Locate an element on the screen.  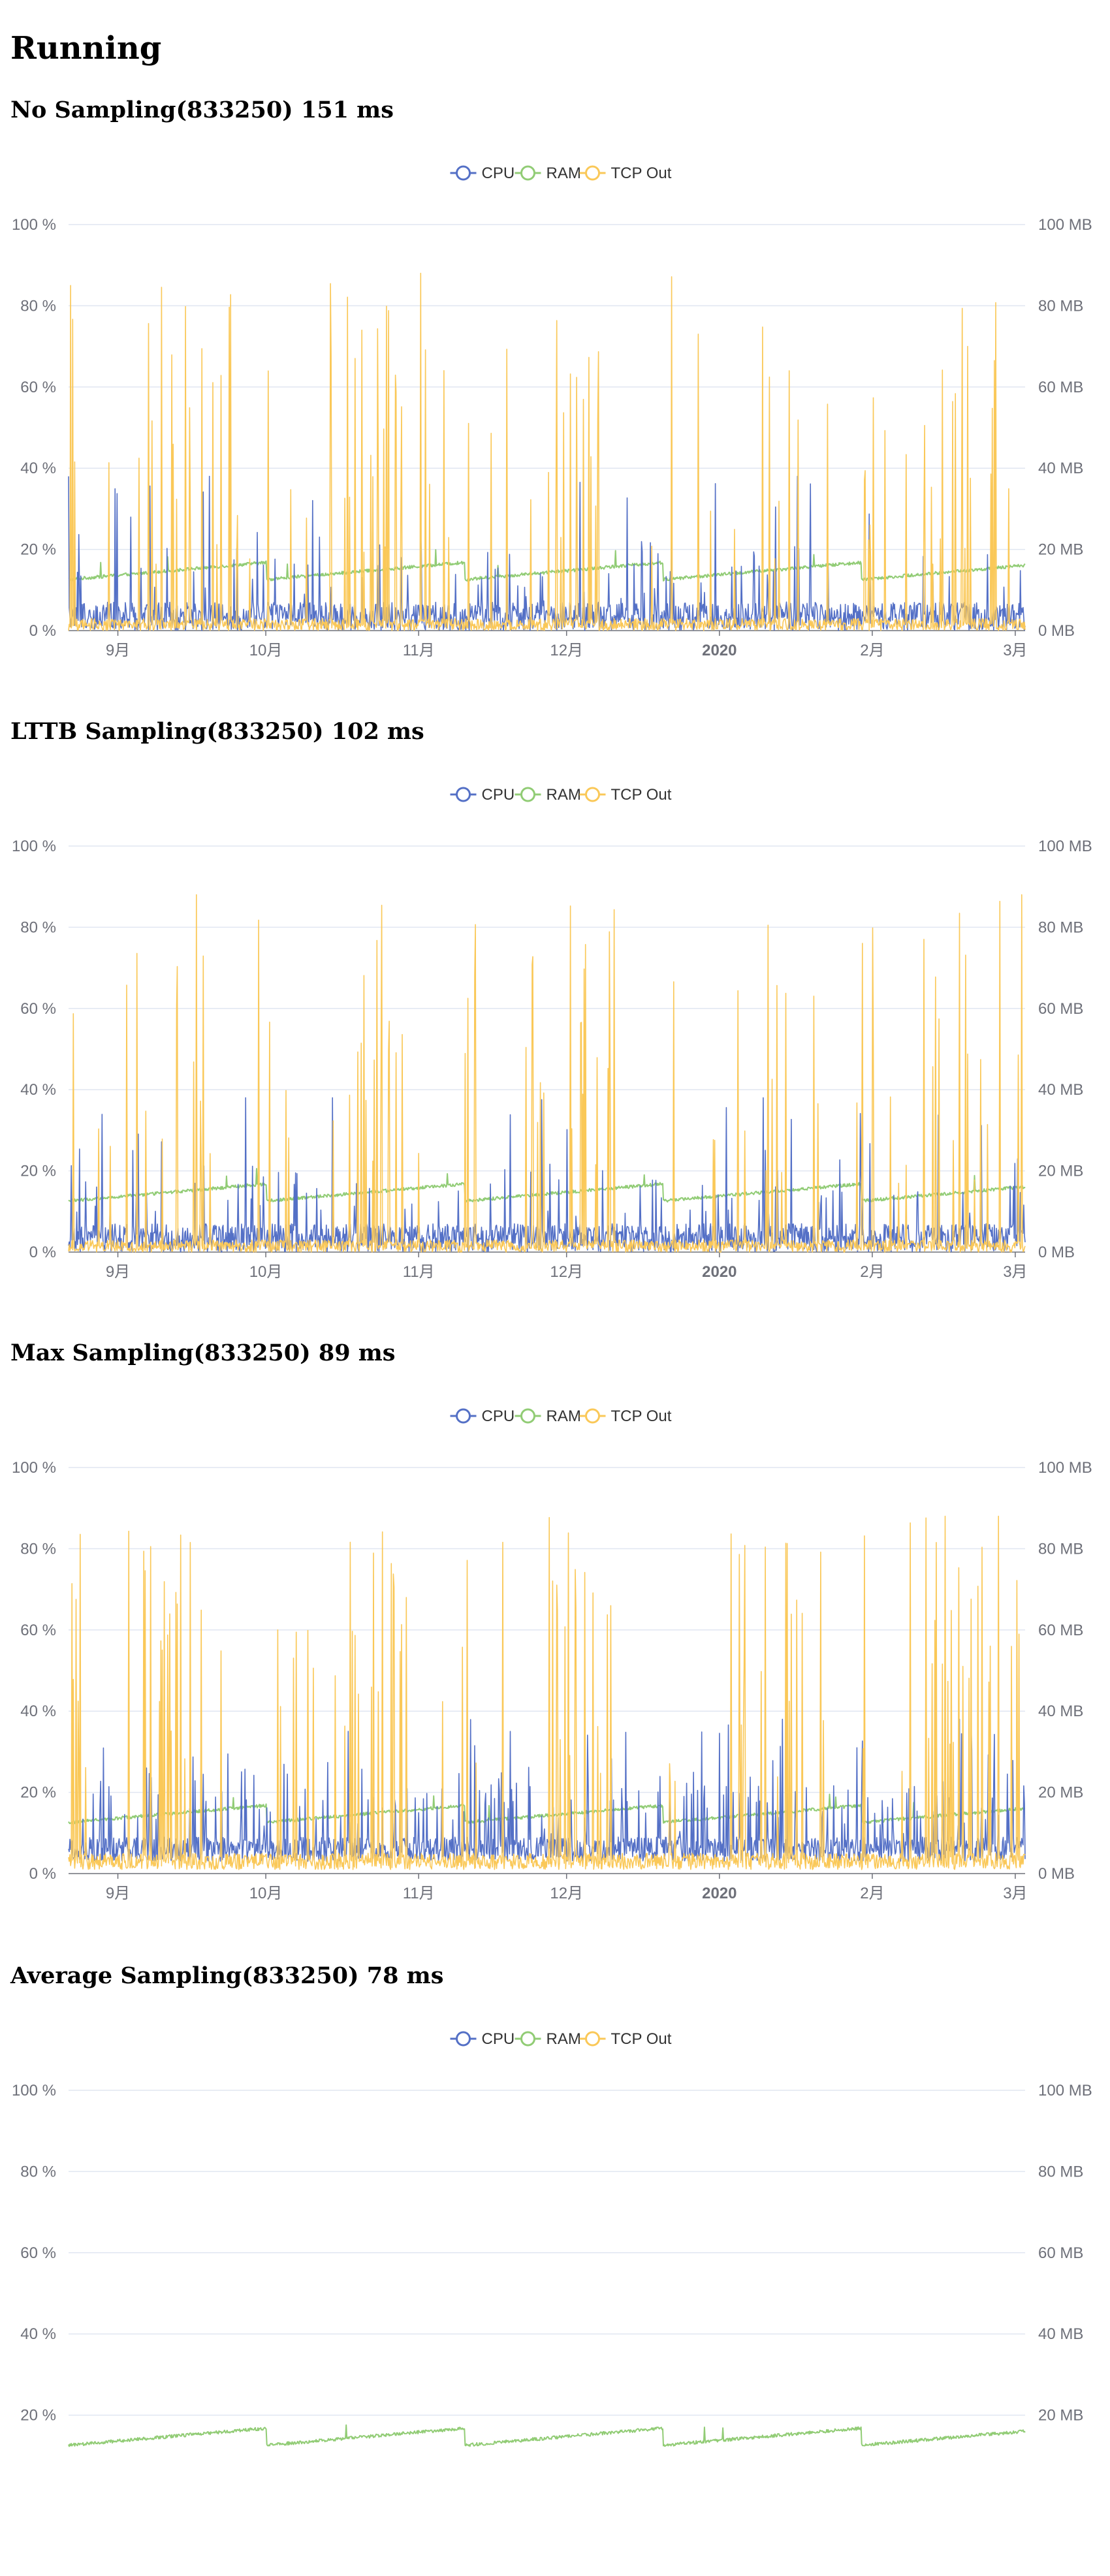
chart-title: Max Sampling(833250) 89 ms is located at coordinates (203, 1353).